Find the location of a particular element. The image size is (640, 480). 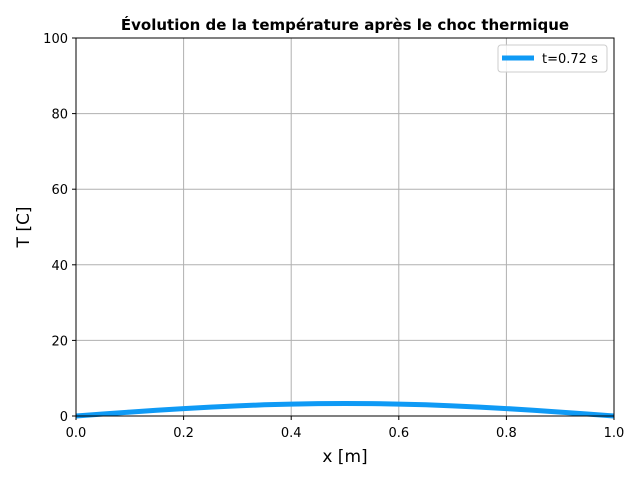

y-tick-label: 20 is located at coordinates (59, 341).